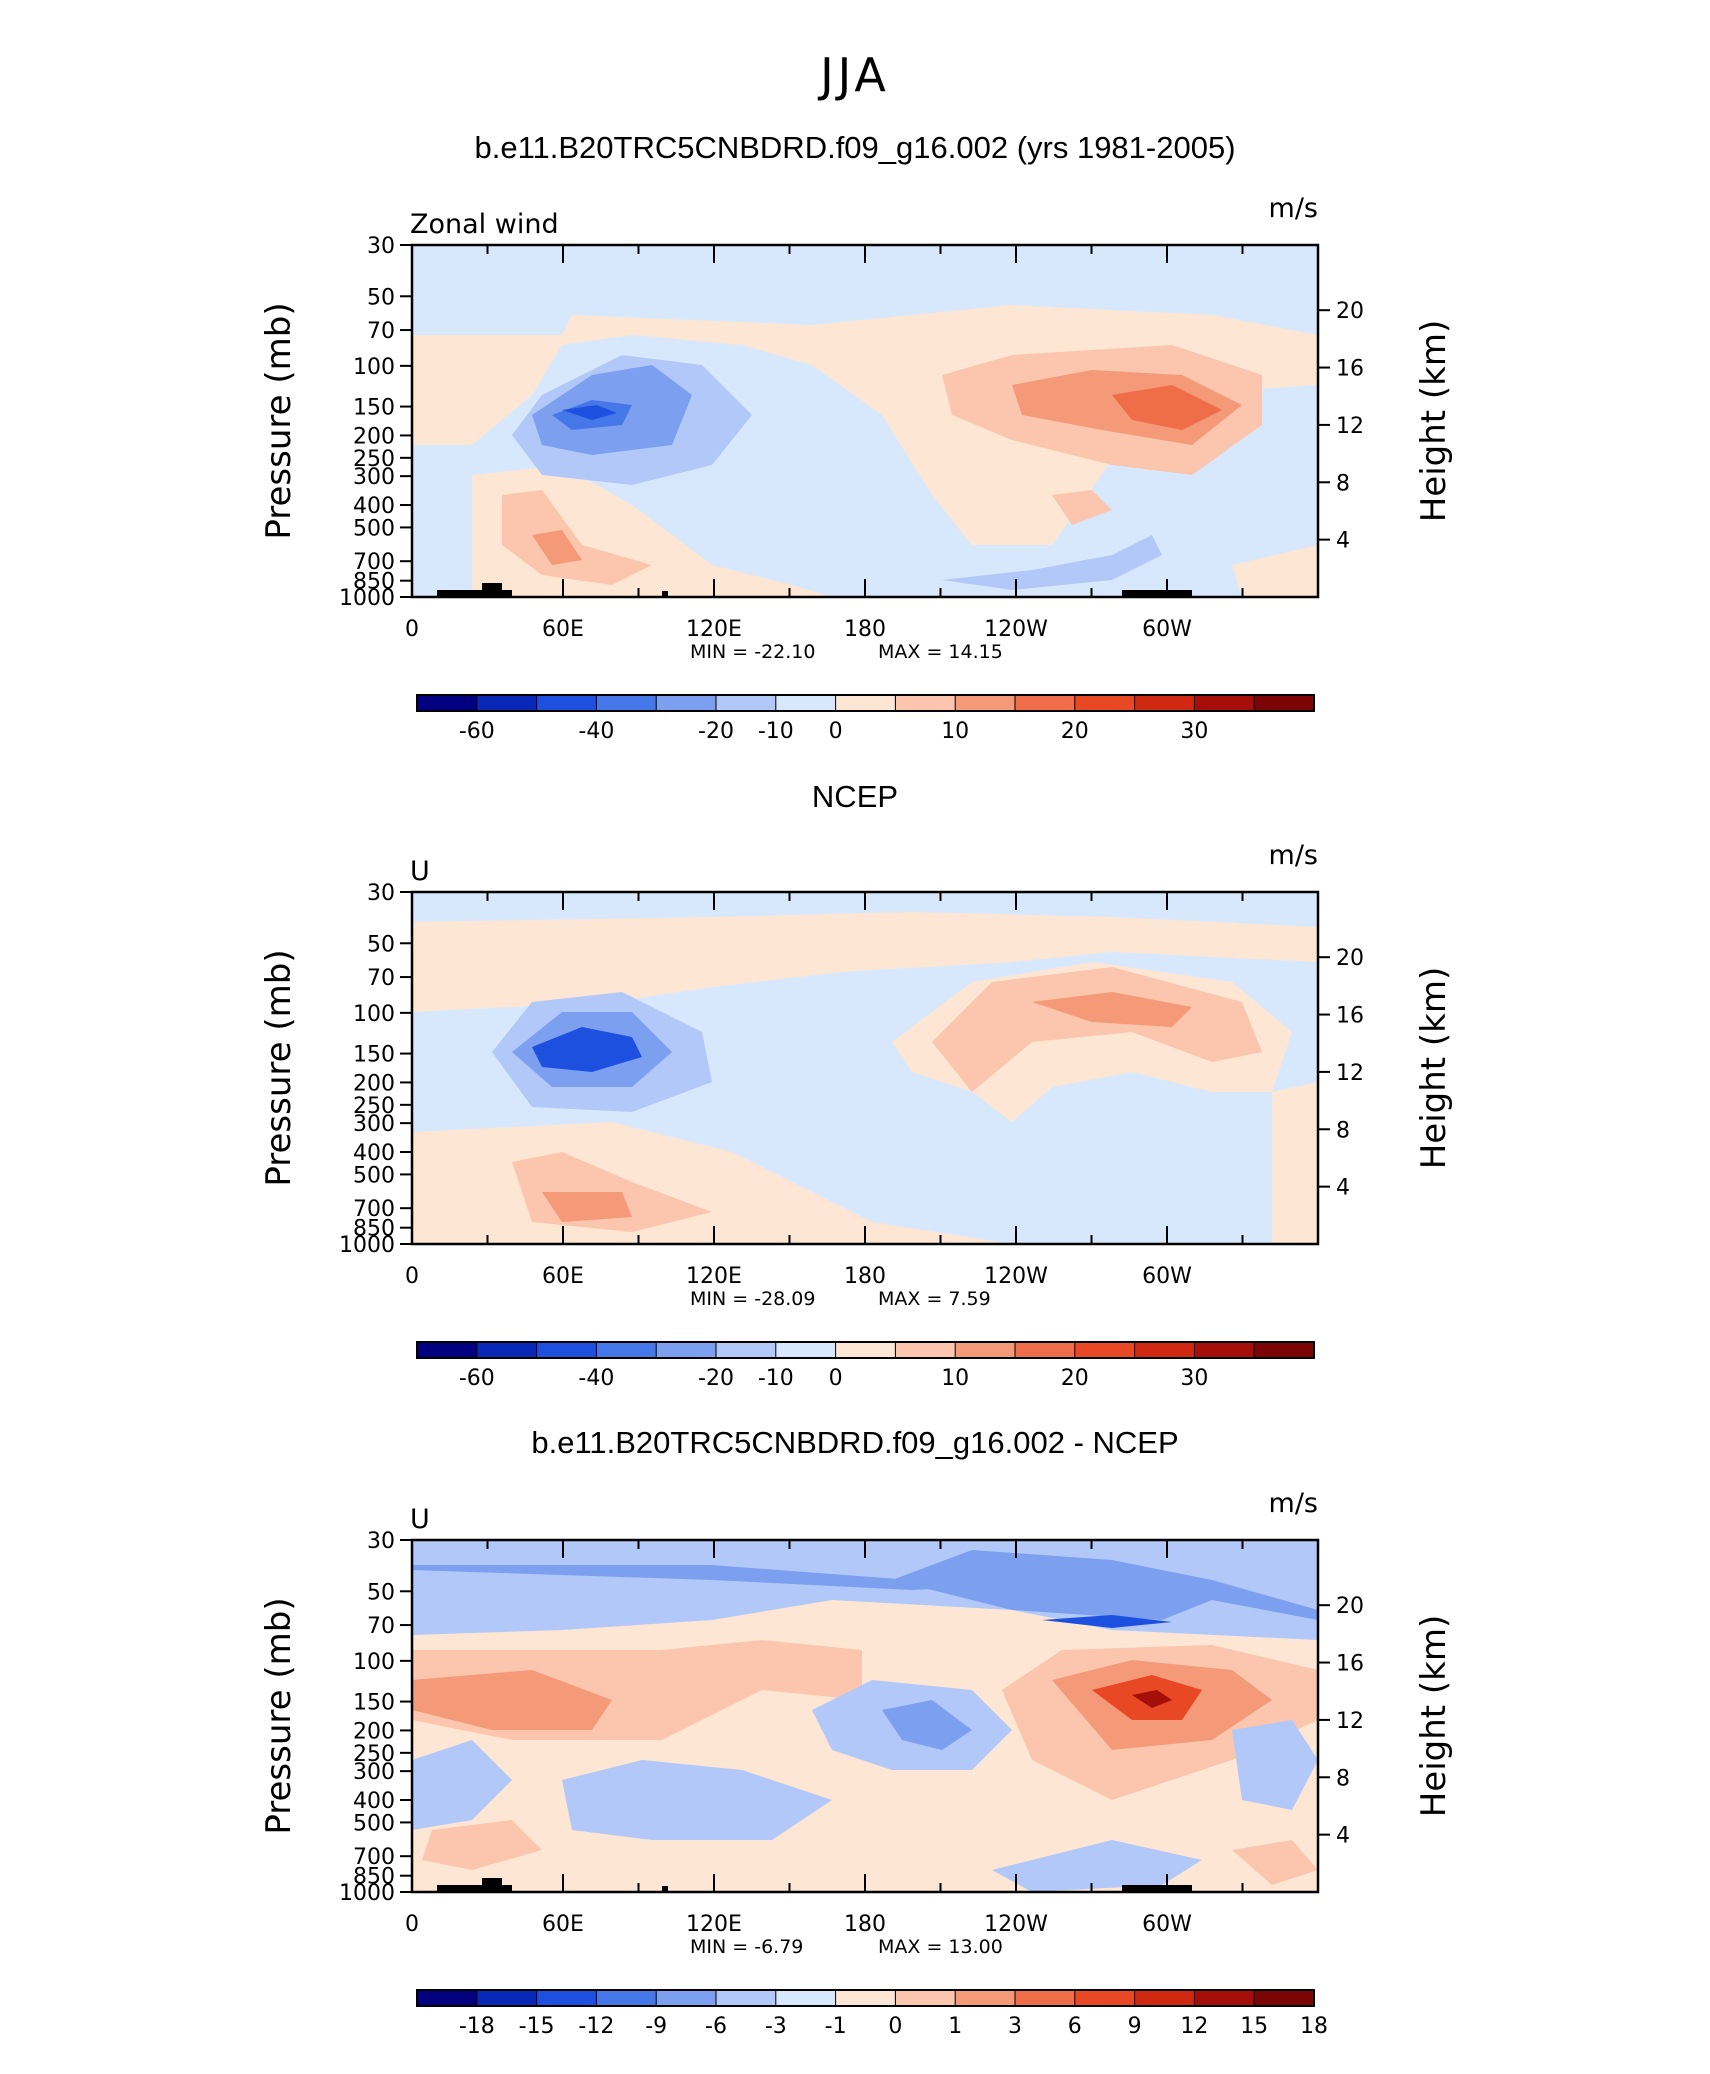 This screenshot has height=2074, width=1710. What do you see at coordinates (1194, 2026) in the screenshot?
I see `colorbar-label: 12` at bounding box center [1194, 2026].